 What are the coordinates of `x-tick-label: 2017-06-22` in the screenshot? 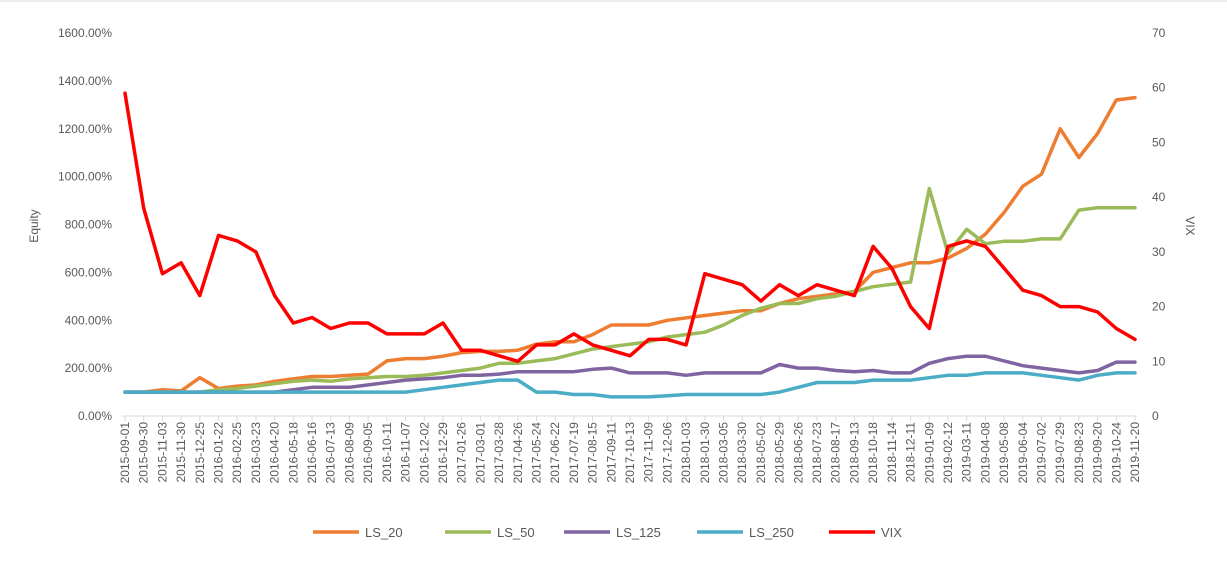 It's located at (555, 453).